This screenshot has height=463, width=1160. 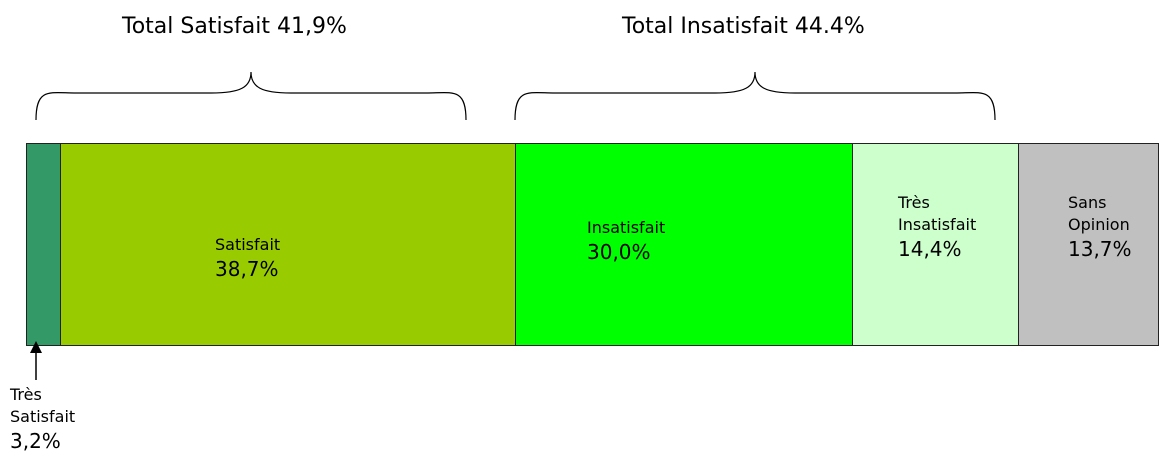 What do you see at coordinates (248, 244) in the screenshot?
I see `label-satisfait-name: Satisfait` at bounding box center [248, 244].